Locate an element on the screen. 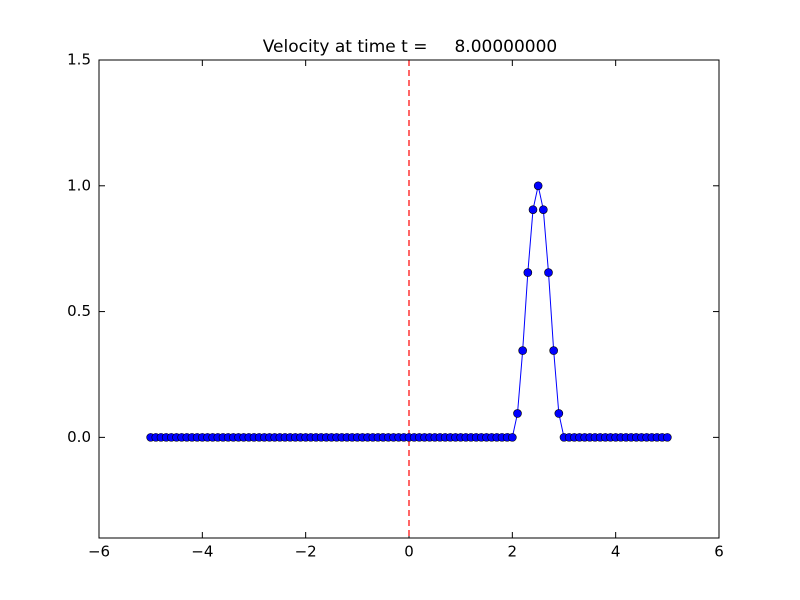 This screenshot has width=800, height=600. chart-title: Velocity at time t = 8.00000000 is located at coordinates (410, 47).